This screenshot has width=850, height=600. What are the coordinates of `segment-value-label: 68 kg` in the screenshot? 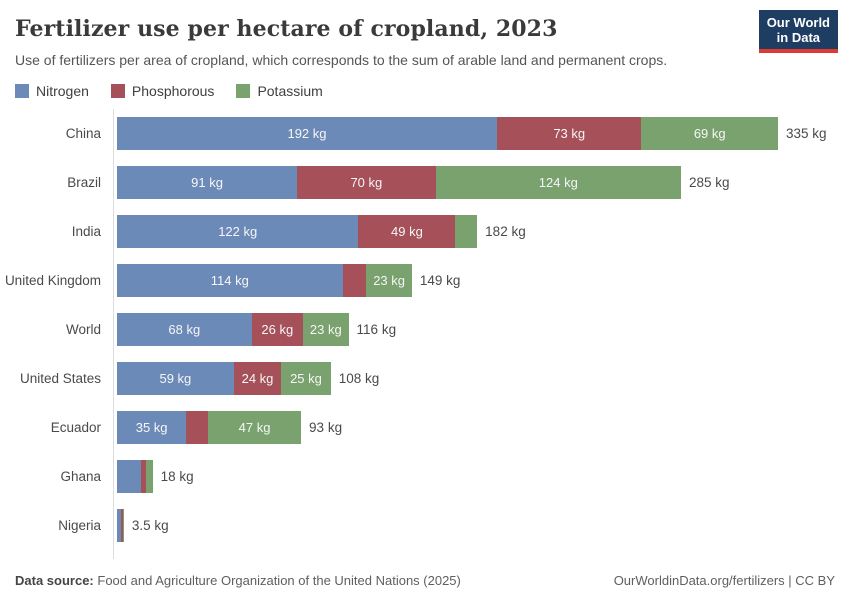 It's located at (184, 329).